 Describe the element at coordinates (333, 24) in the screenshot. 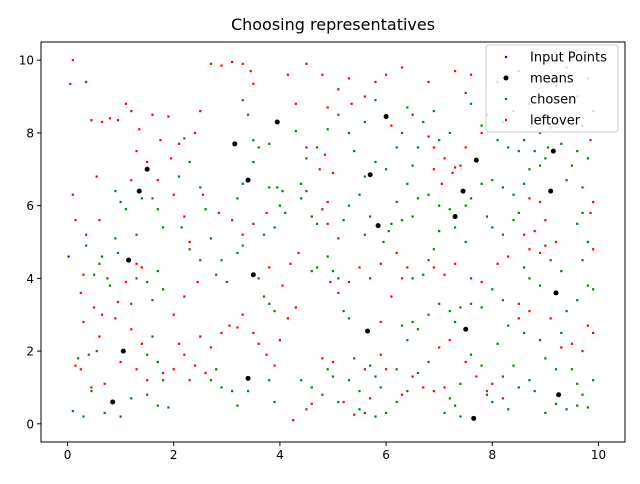

I see `chart-title: Choosing representatives` at that location.